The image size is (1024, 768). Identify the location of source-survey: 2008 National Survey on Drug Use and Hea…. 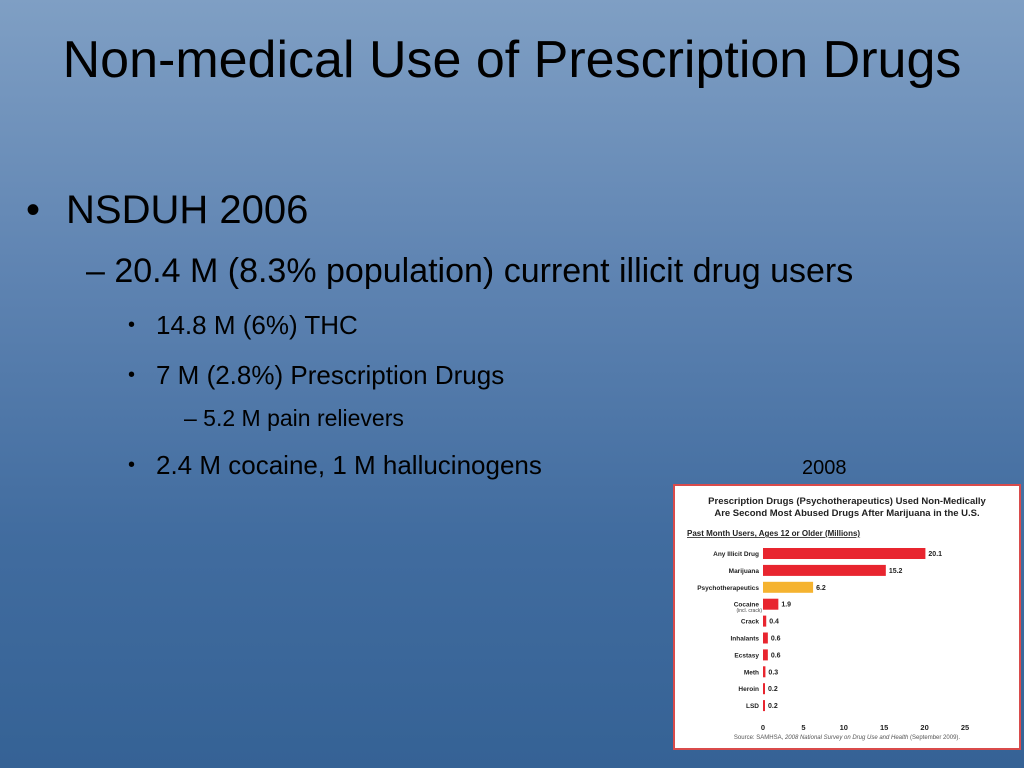
(846, 738).